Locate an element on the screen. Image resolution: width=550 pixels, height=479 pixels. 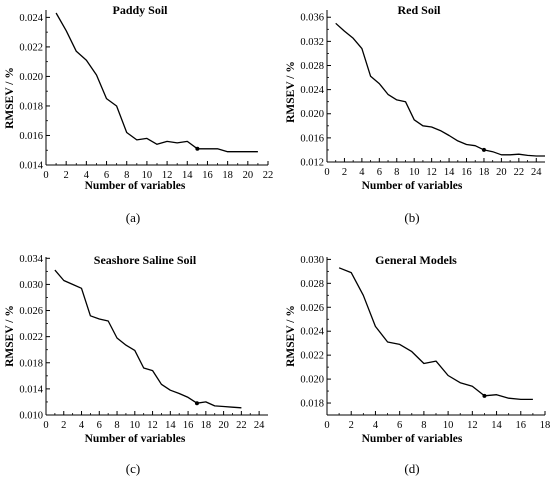
panel-c-x-tick-label: 24 is located at coordinates (259, 425).